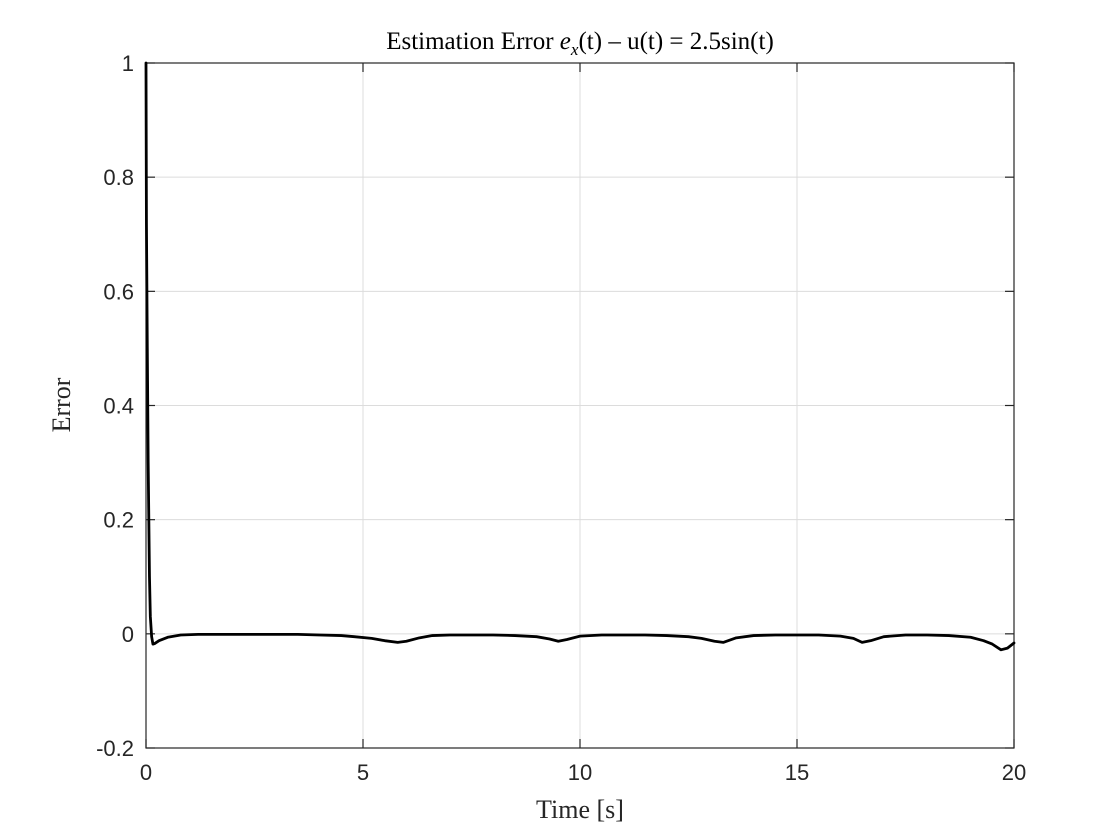  What do you see at coordinates (118, 406) in the screenshot?
I see `y-tick-label: 0.4` at bounding box center [118, 406].